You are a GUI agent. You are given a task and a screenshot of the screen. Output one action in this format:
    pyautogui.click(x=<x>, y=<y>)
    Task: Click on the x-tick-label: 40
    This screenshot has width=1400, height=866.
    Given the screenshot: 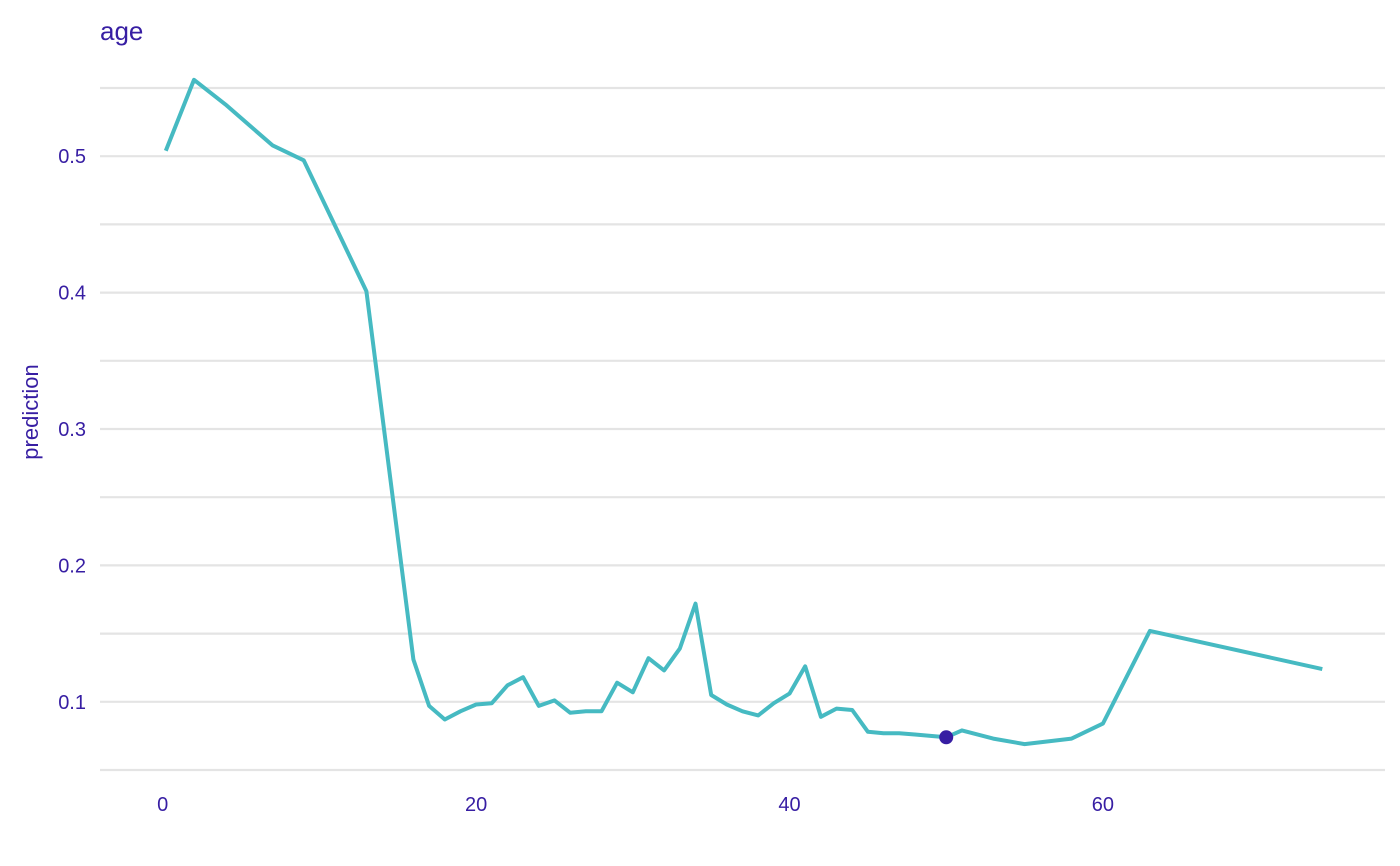 What is the action you would take?
    pyautogui.click(x=789, y=805)
    